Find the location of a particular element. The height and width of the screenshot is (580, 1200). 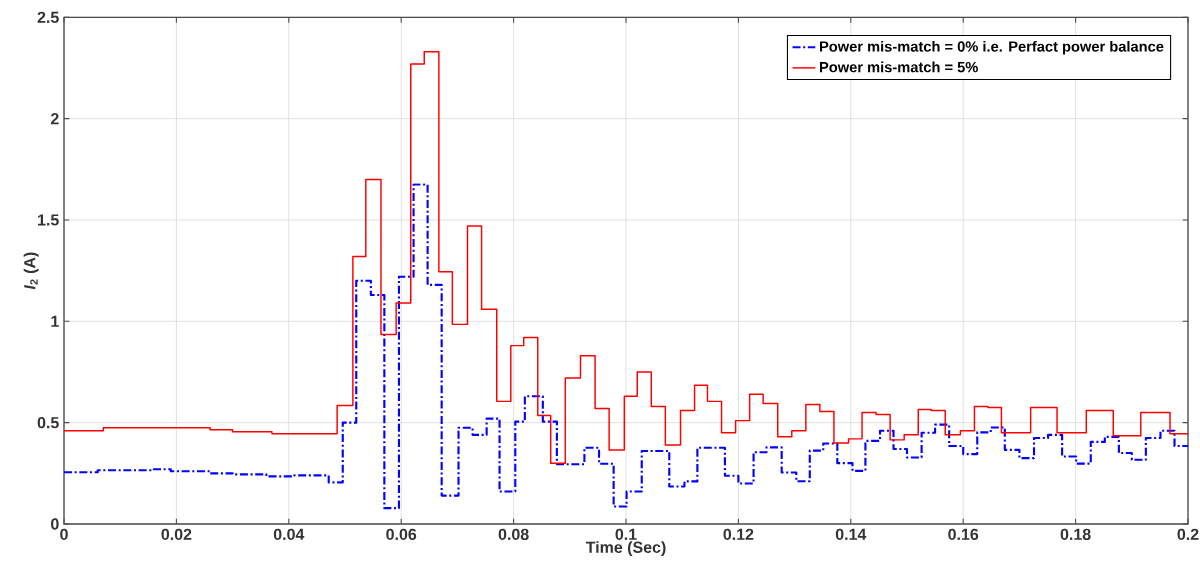

x-axis-title: Time (Sec) is located at coordinates (625, 549).